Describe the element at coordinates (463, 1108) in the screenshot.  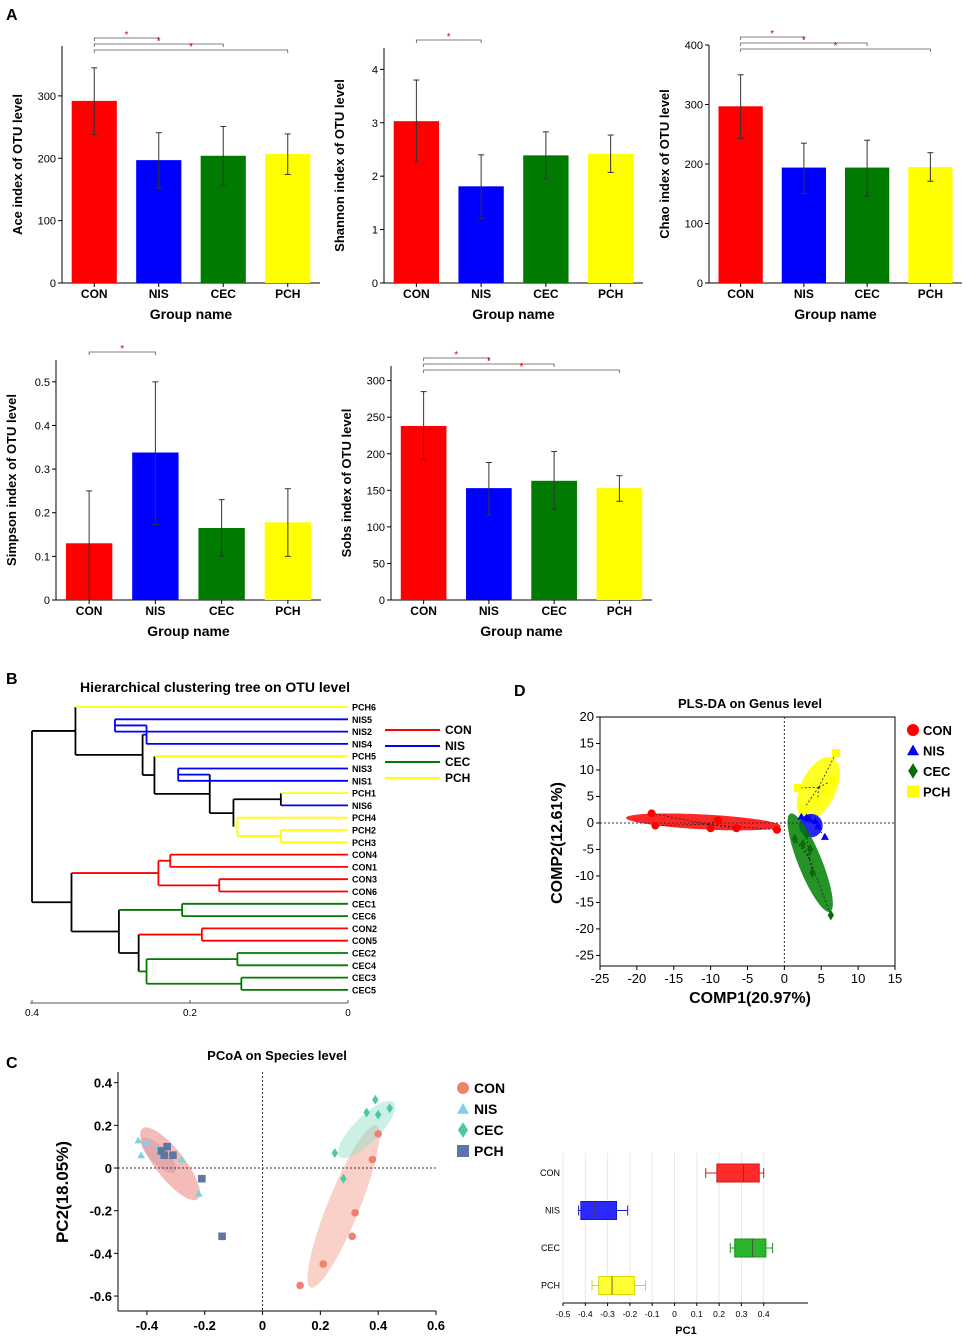
I see `legend-marker-nis` at that location.